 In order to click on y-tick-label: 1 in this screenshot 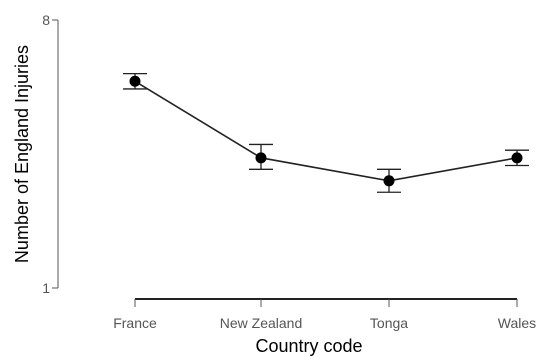, I will do `click(46, 288)`.